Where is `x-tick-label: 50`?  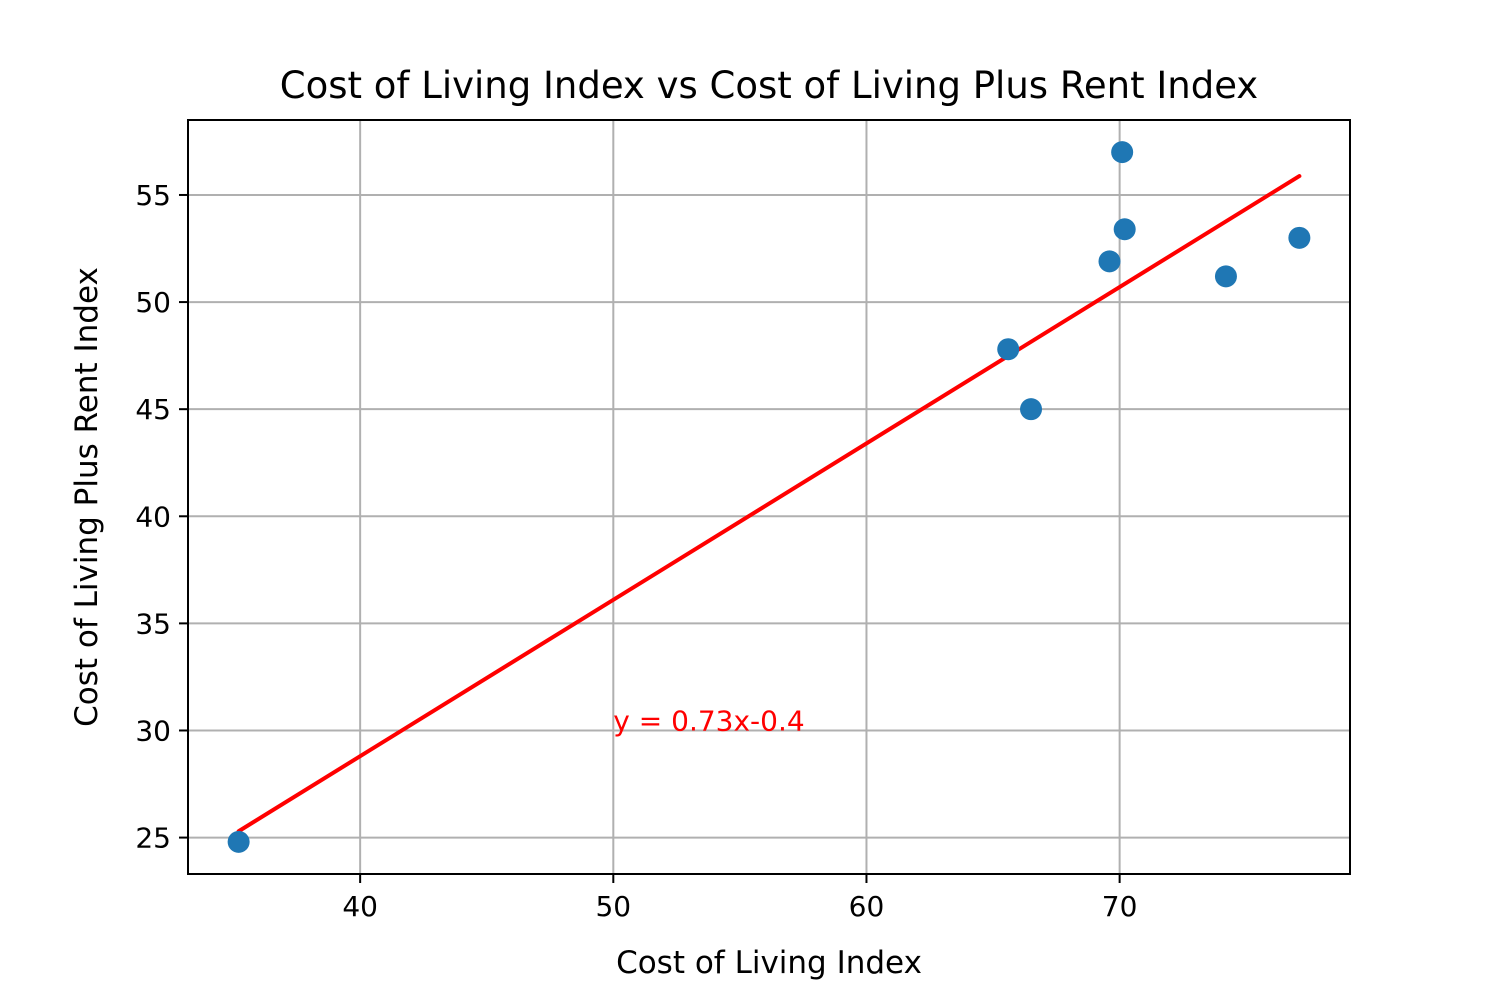
x-tick-label: 50 is located at coordinates (613, 906).